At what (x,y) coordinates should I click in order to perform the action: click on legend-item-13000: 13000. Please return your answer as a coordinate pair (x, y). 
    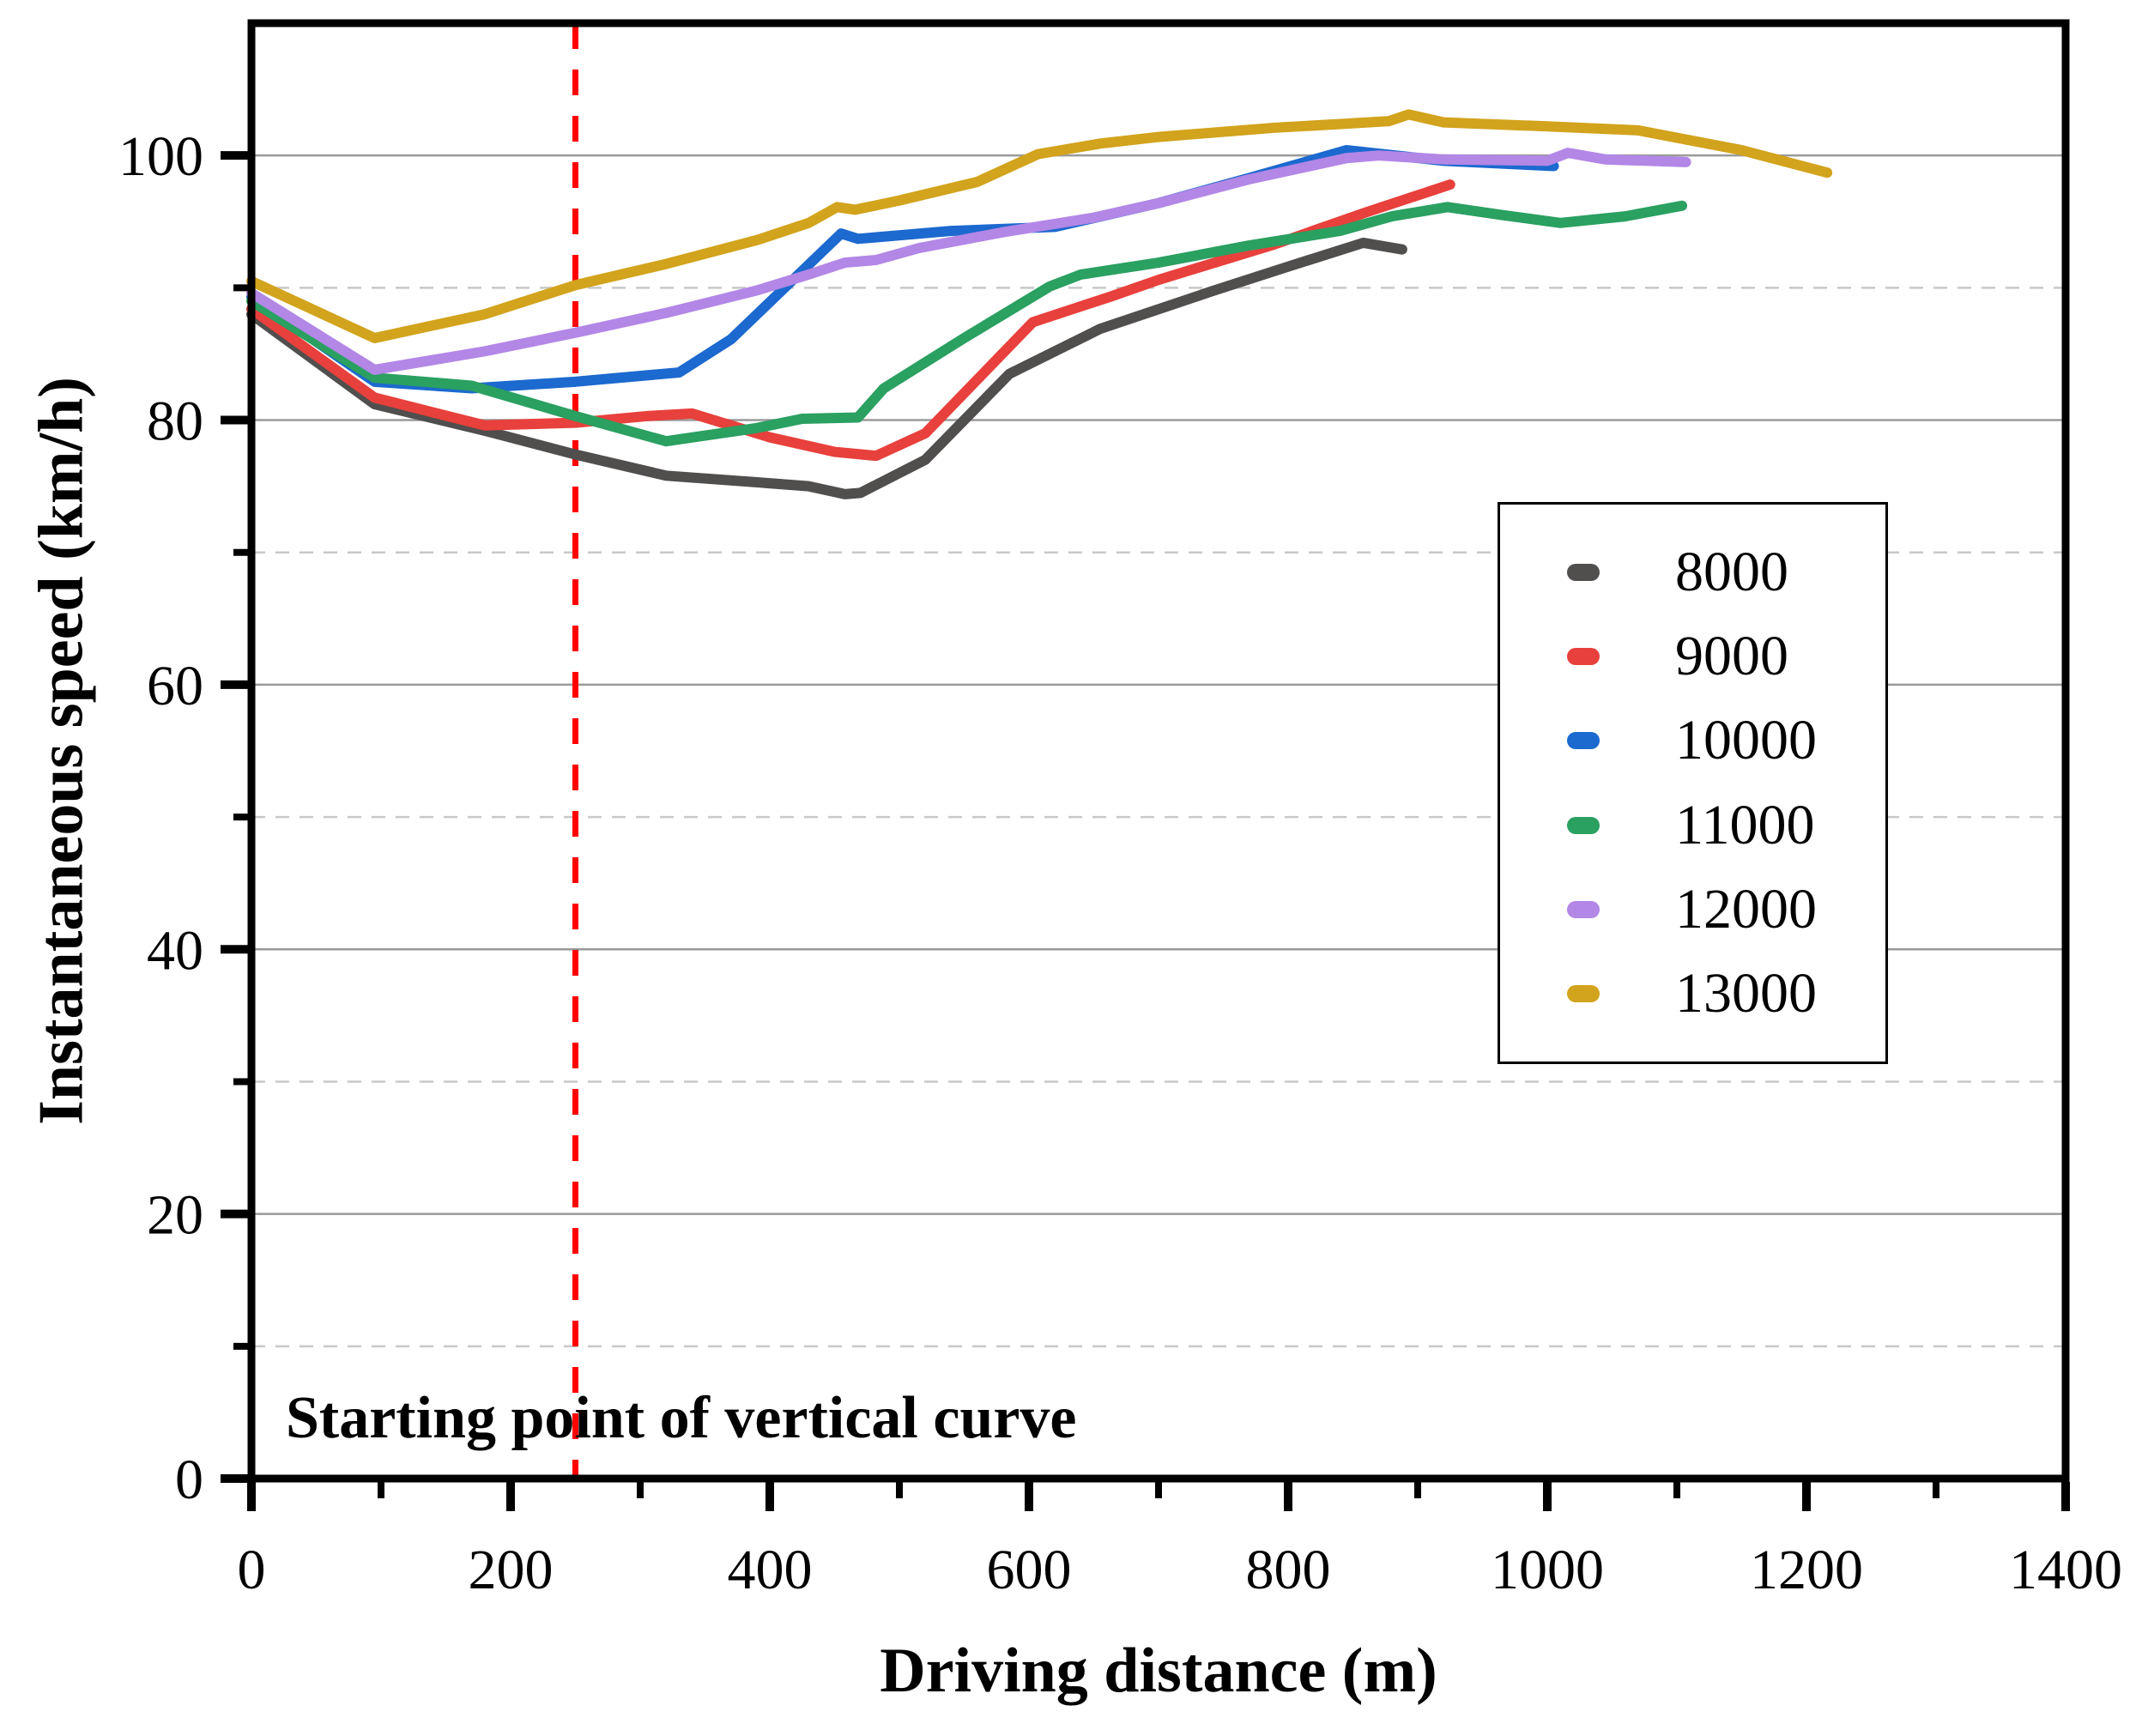
    Looking at the image, I should click on (1692, 994).